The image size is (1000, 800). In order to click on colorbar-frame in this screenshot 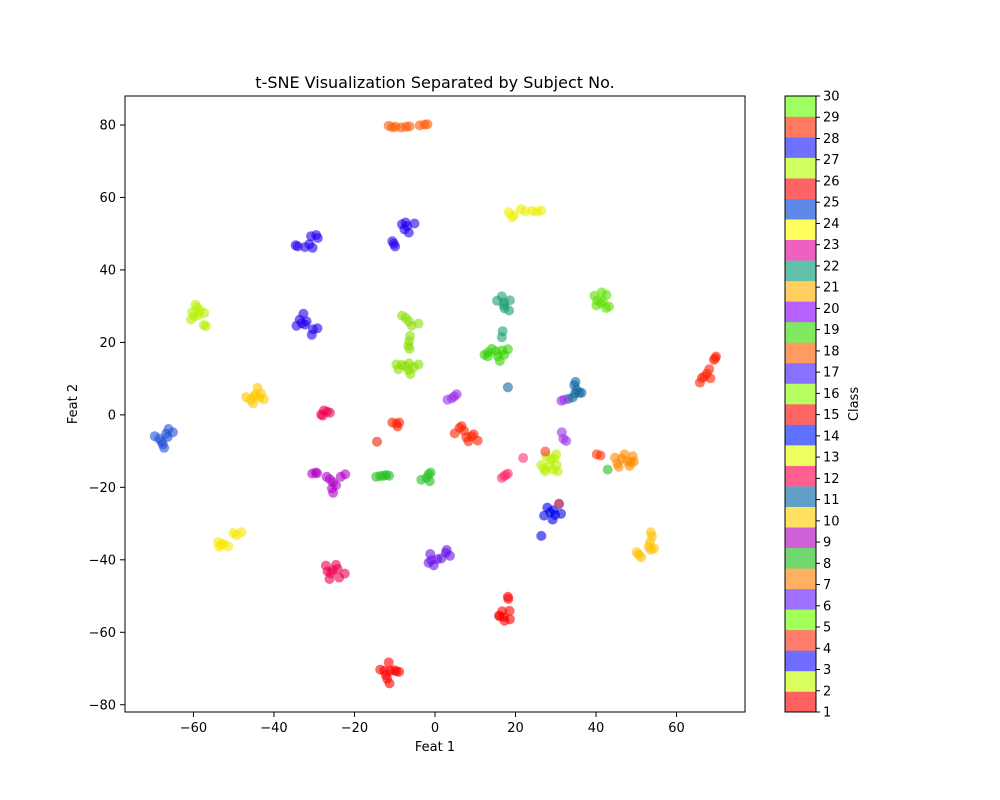, I will do `click(800, 404)`.